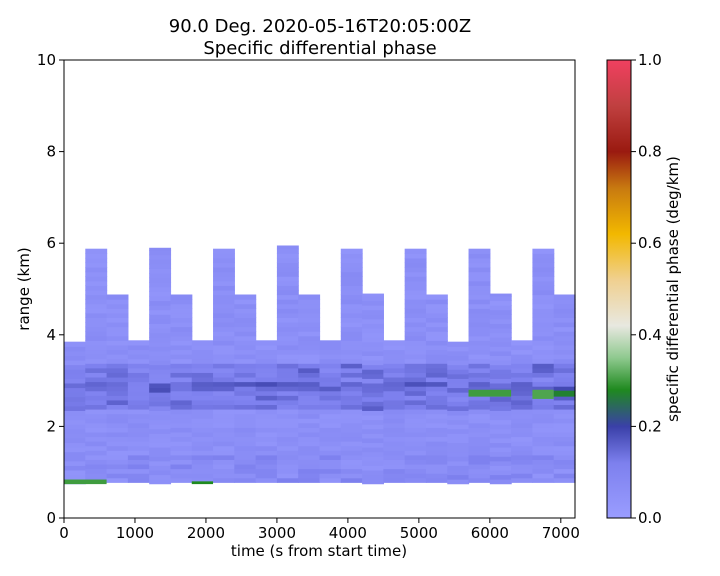 This screenshot has width=720, height=576. Describe the element at coordinates (51, 335) in the screenshot. I see `y-tick-label: 4` at that location.